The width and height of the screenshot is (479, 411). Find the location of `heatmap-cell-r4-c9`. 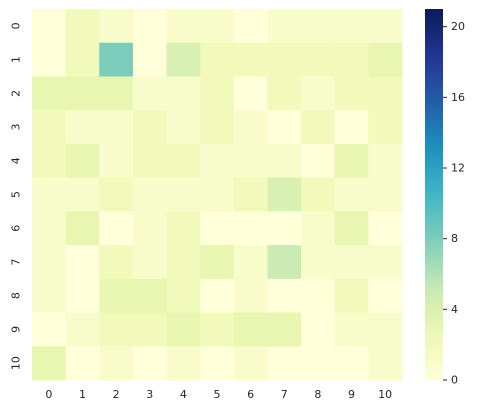

heatmap-cell-r4-c9 is located at coordinates (351, 161).